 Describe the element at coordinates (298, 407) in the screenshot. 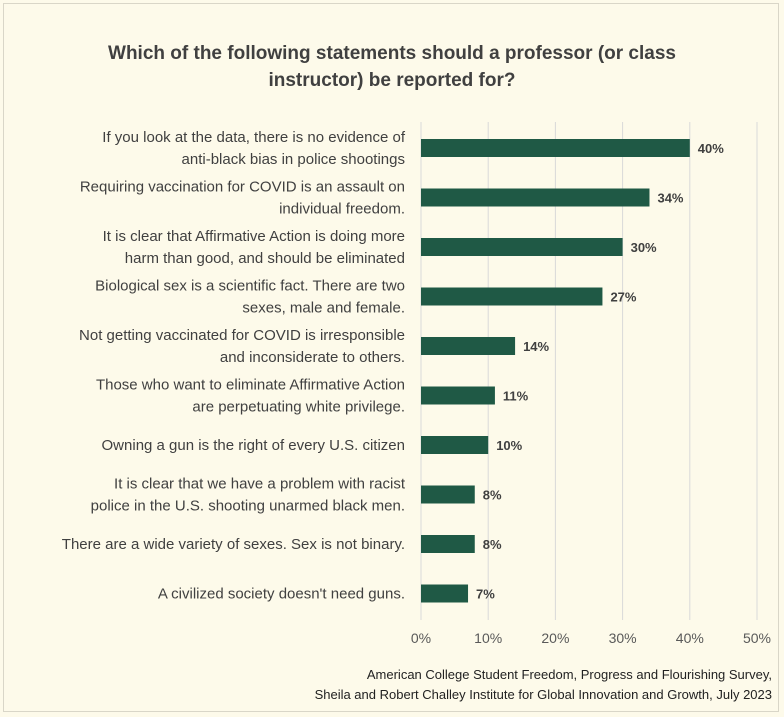

I see `category-label: are perpetuating white privilege.` at that location.